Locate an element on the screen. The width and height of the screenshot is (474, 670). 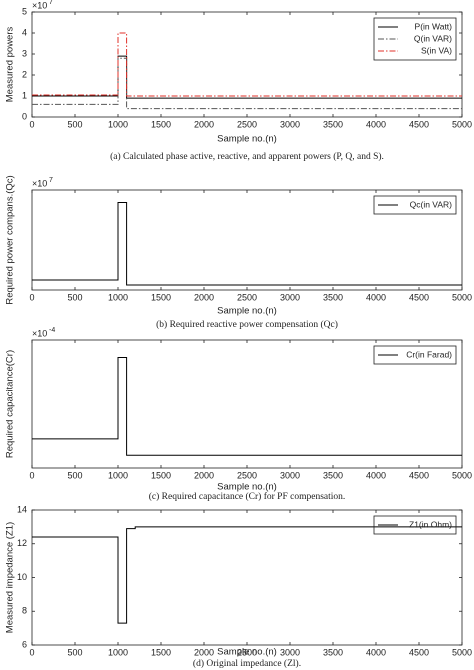
y-tick-label: 2 is located at coordinates (24, 74).